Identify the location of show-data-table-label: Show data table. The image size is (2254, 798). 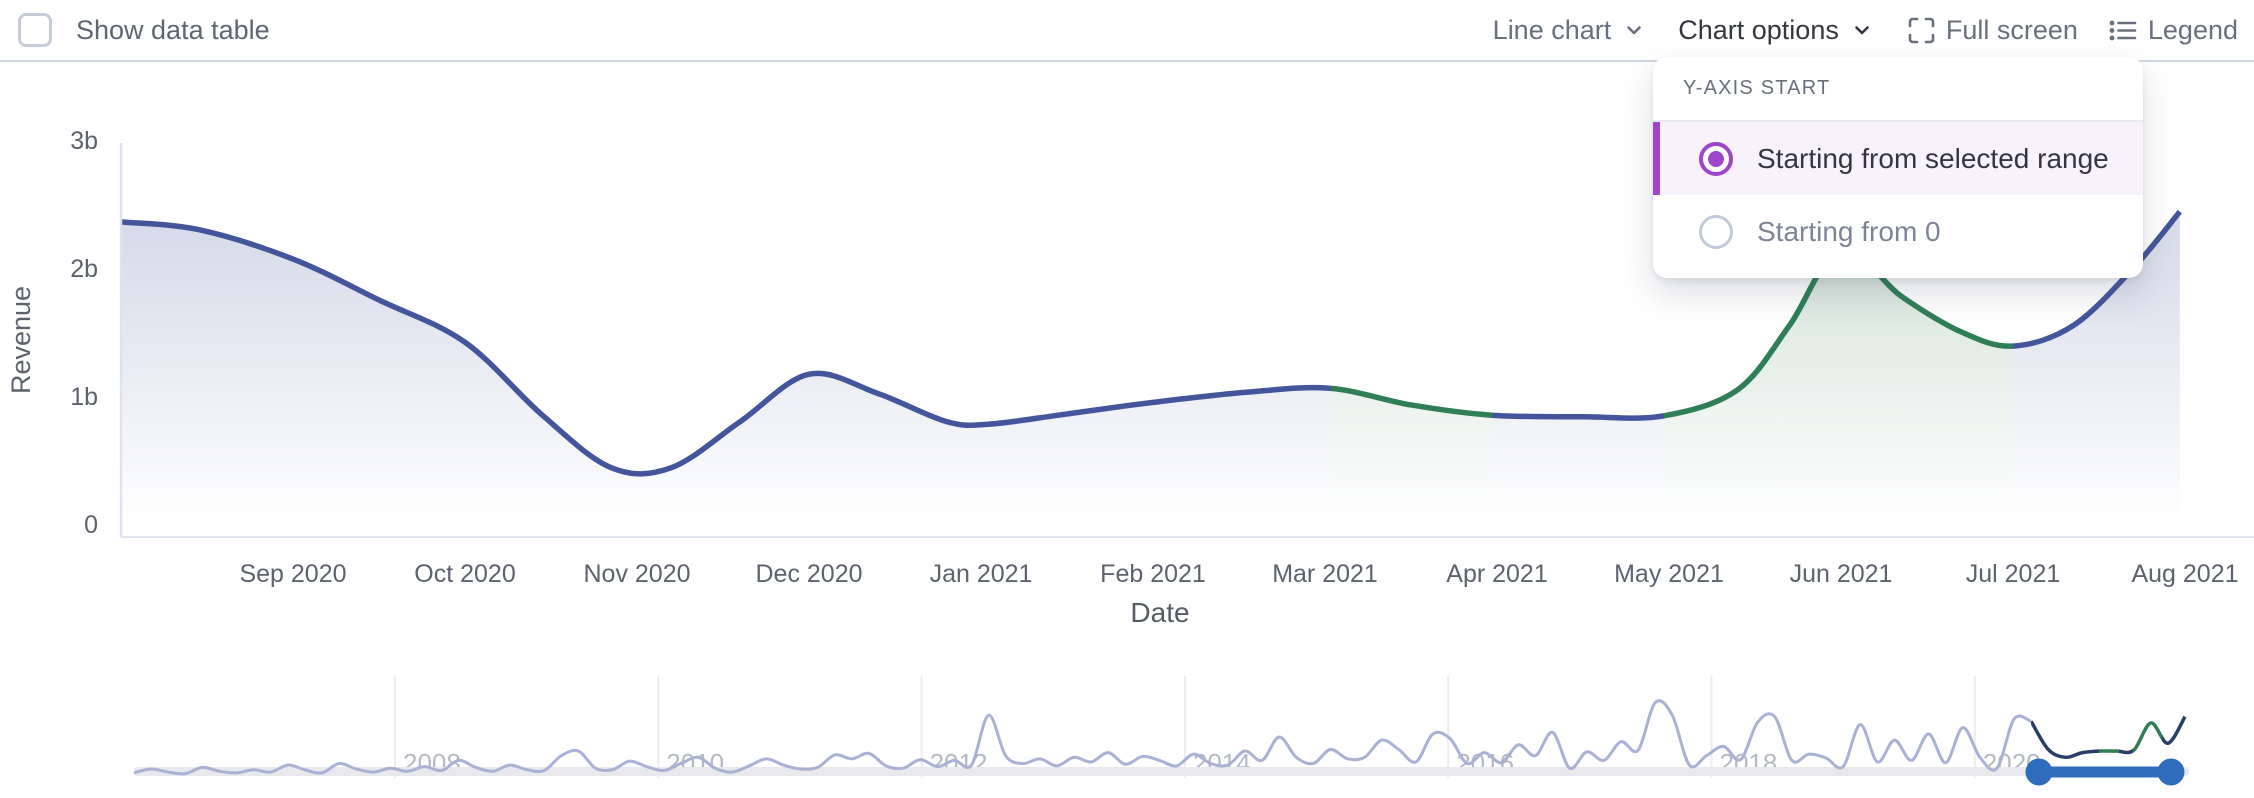
(173, 29).